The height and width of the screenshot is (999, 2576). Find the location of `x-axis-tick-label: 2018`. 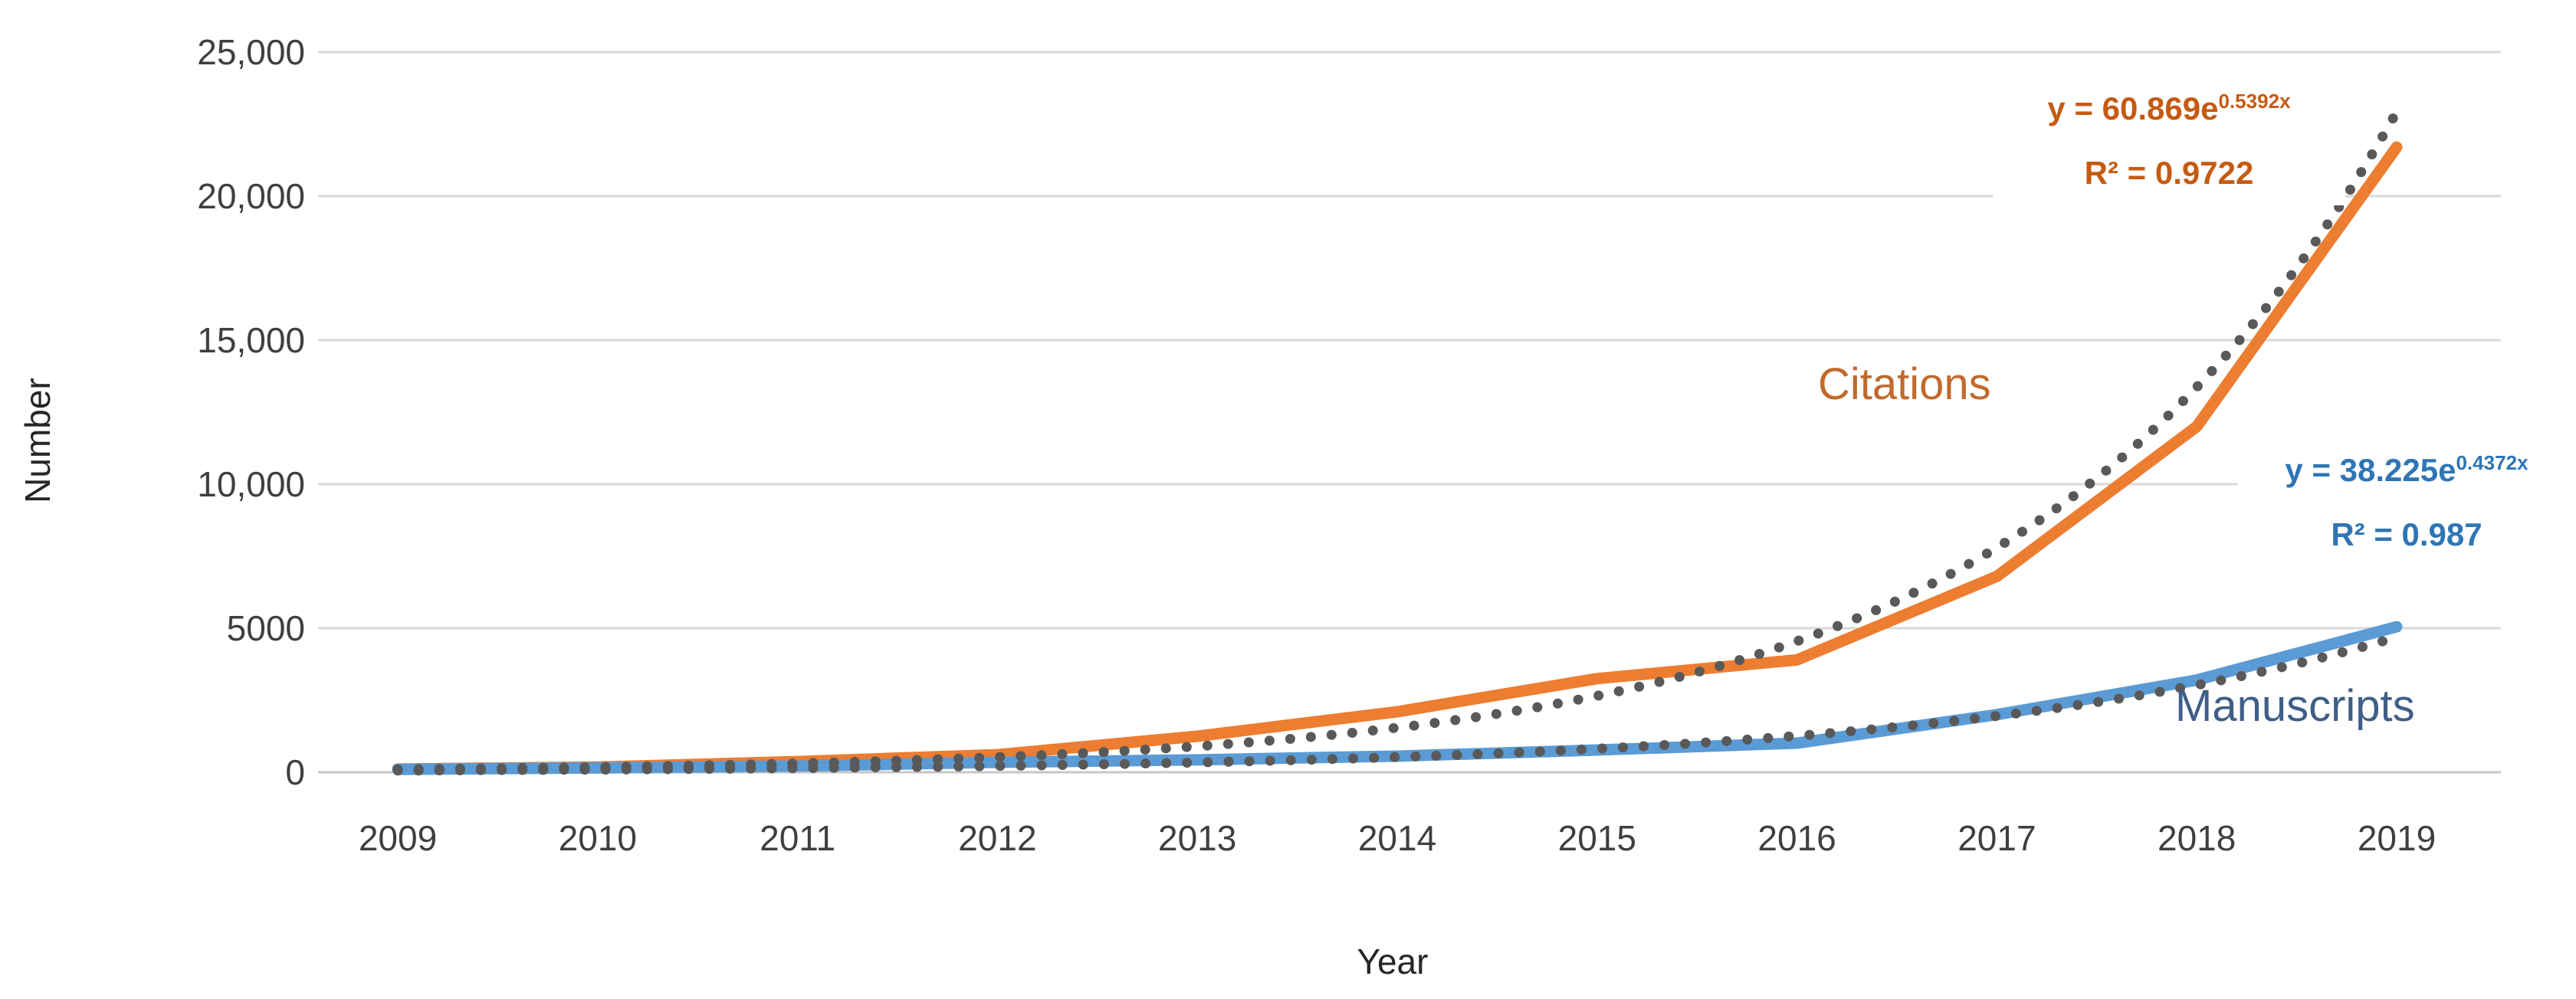

x-axis-tick-label: 2018 is located at coordinates (2197, 838).